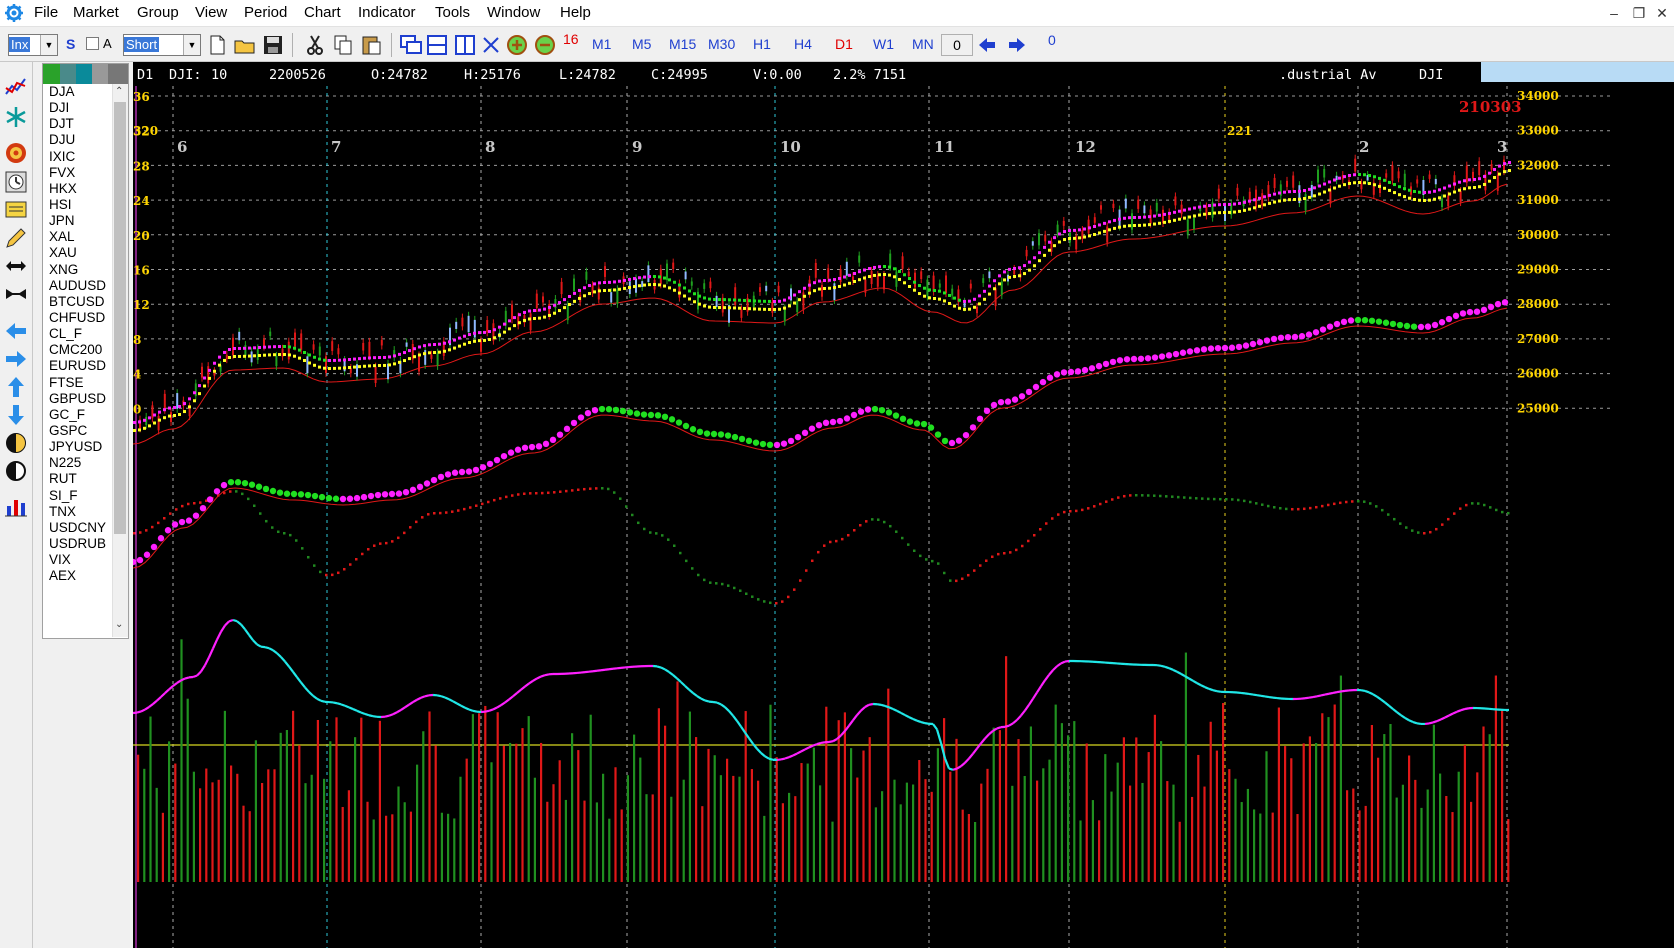 Image resolution: width=1674 pixels, height=948 pixels. I want to click on timeframe-h1: H1, so click(762, 44).